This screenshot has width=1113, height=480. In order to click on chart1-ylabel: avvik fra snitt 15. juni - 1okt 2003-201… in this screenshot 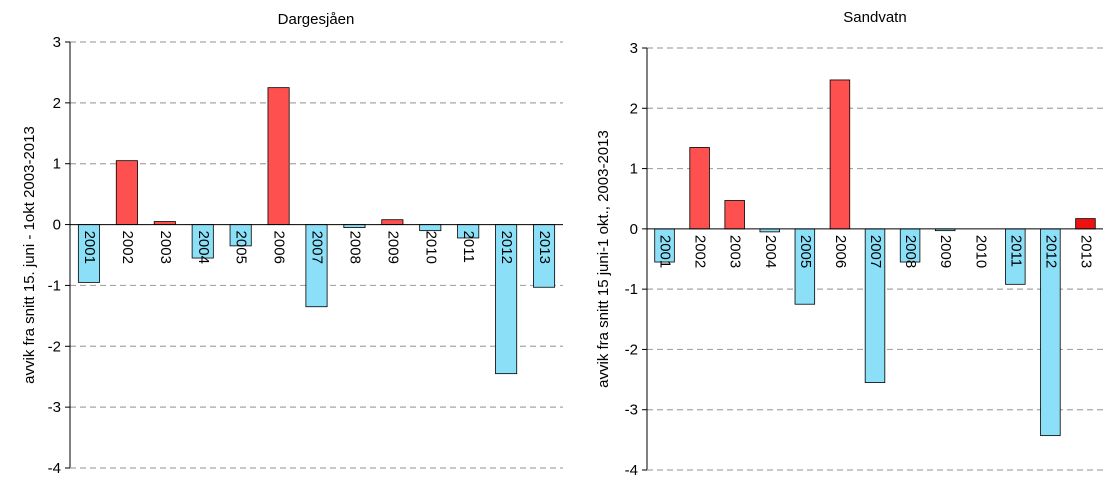, I will do `click(29, 255)`.